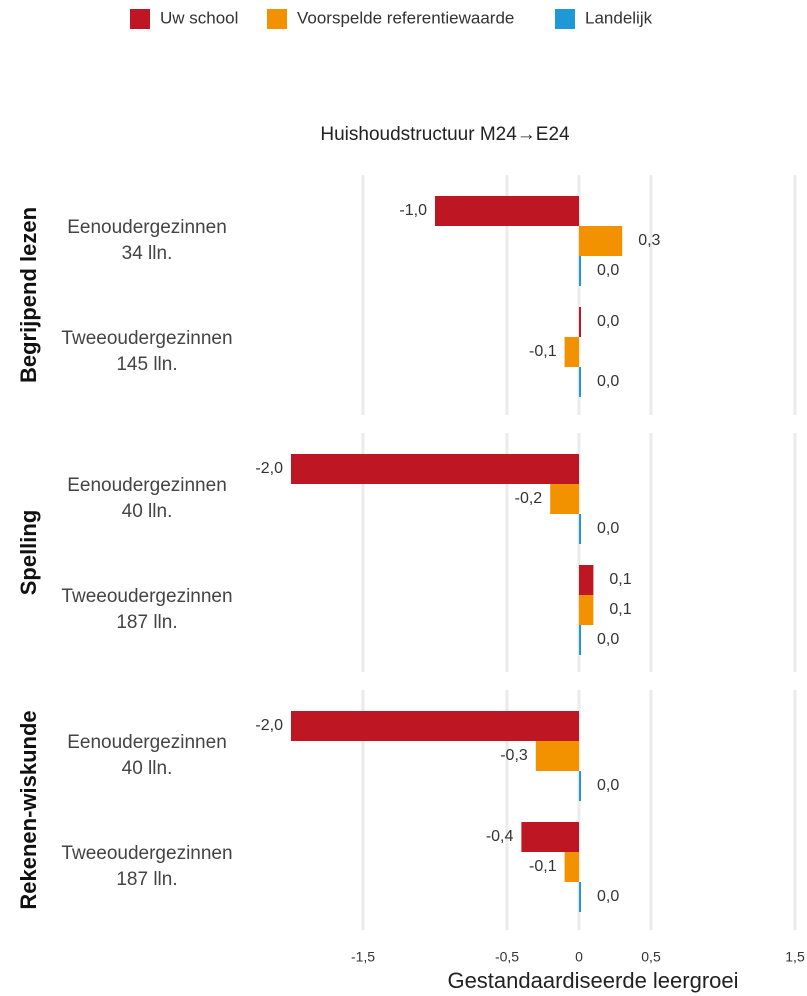 The width and height of the screenshot is (807, 996). What do you see at coordinates (199, 17) in the screenshot?
I see `legend-label: Uw school` at bounding box center [199, 17].